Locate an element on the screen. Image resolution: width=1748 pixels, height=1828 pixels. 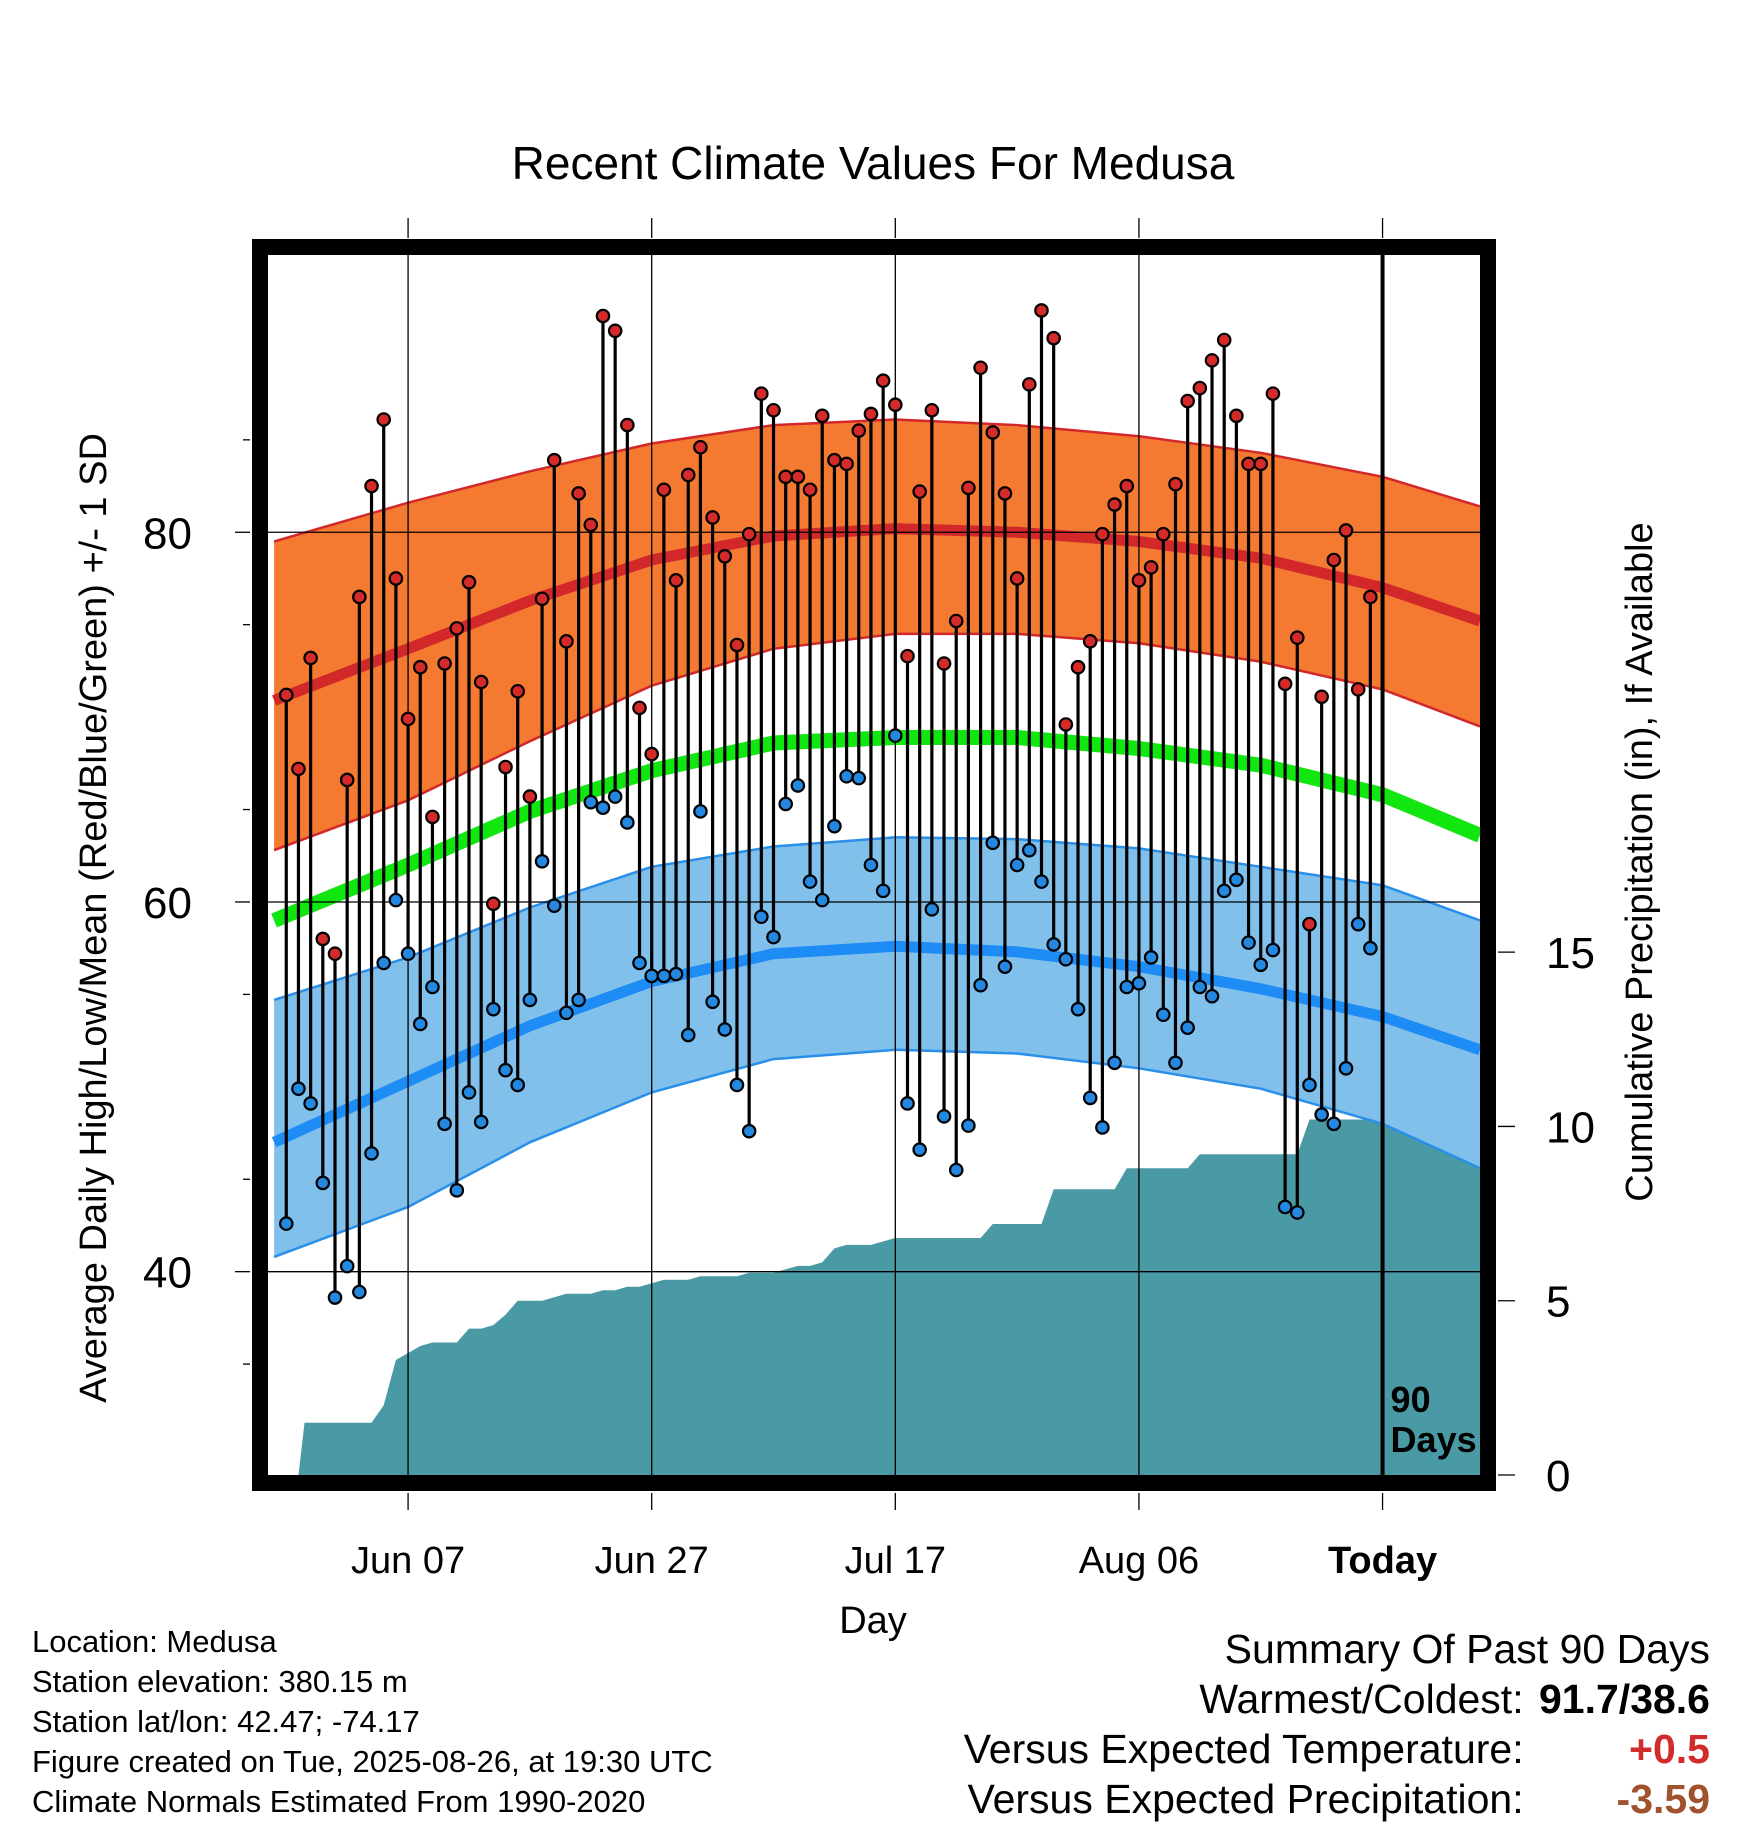
x-tick-label: Today is located at coordinates (1382, 1561).